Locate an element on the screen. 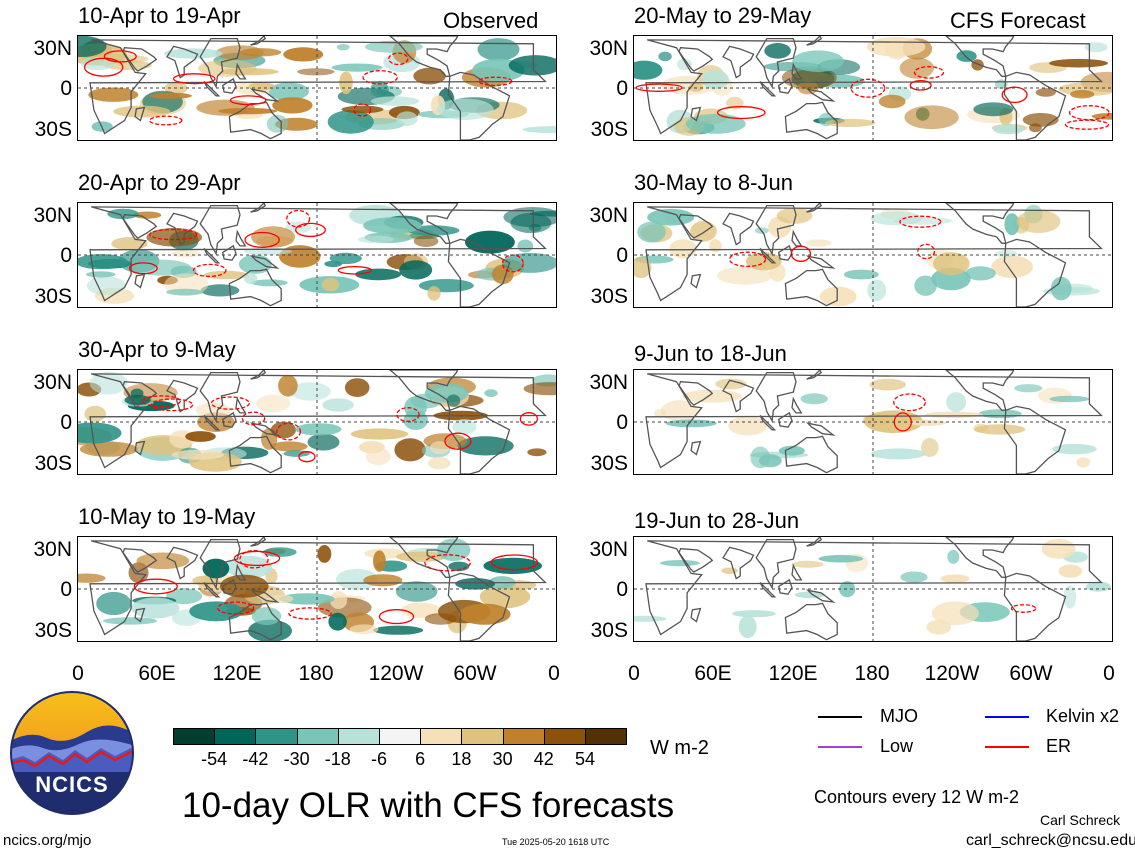 Image resolution: width=1135 pixels, height=856 pixels. colorbar-tick-label: -30 is located at coordinates (296, 759).